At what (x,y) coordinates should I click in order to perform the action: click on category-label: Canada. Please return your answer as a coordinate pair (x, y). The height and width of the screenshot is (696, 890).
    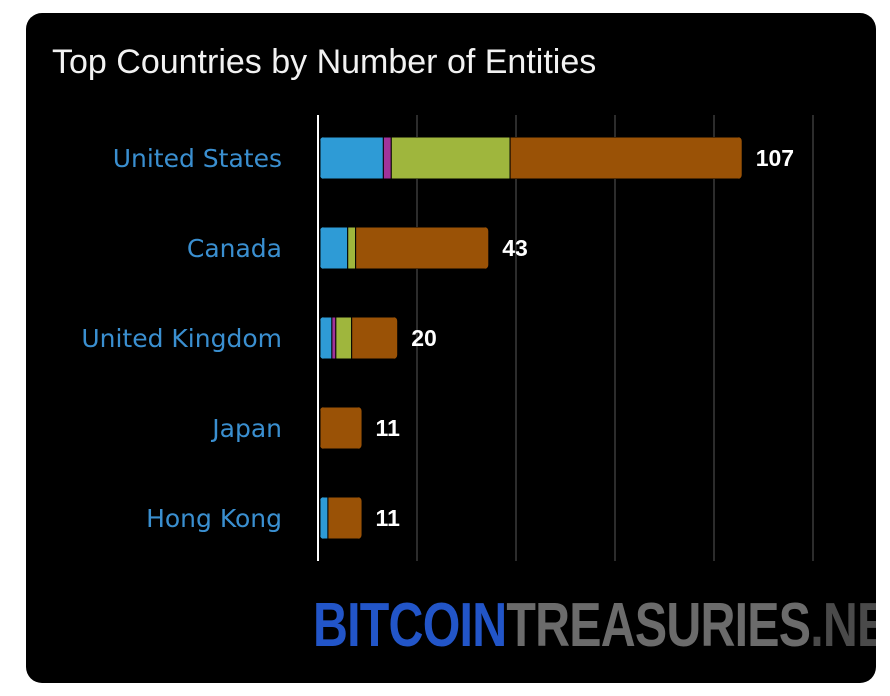
    Looking at the image, I should click on (234, 248).